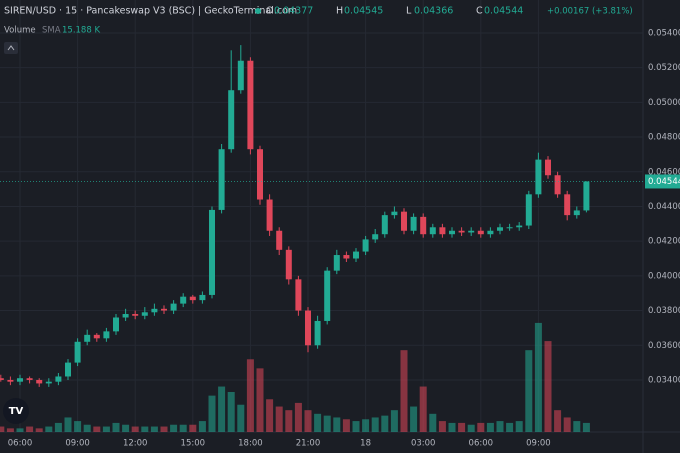 The height and width of the screenshot is (453, 680). What do you see at coordinates (409, 11) in the screenshot?
I see `ohlc-key: L` at bounding box center [409, 11].